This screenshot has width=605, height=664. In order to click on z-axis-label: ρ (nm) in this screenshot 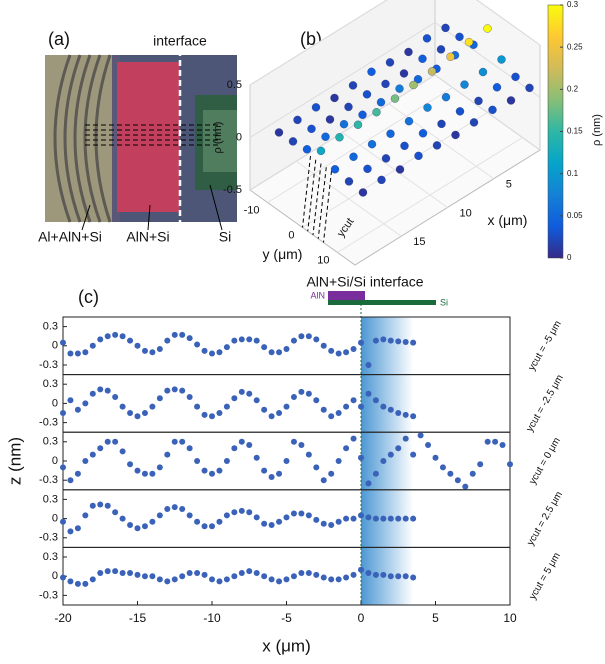, I will do `click(218, 138)`.